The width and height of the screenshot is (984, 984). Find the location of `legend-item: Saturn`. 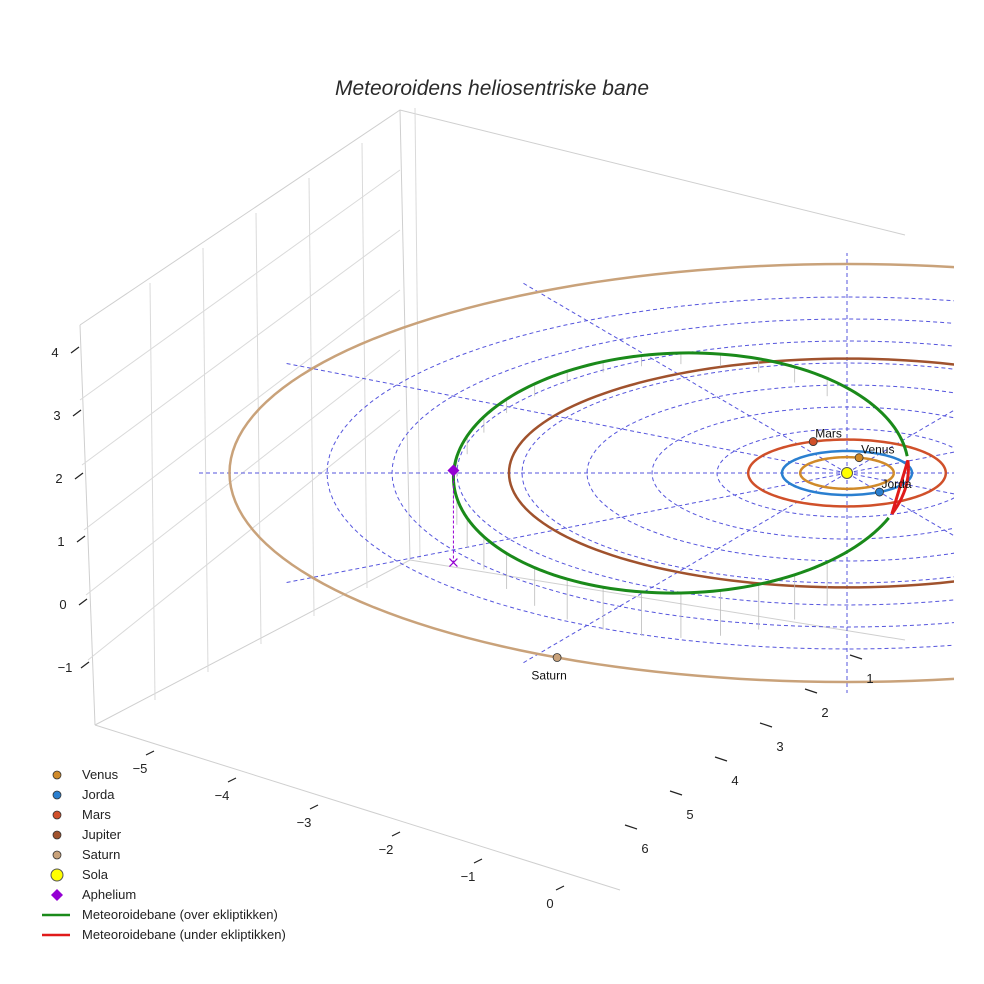

legend-item: Saturn is located at coordinates (86, 854).